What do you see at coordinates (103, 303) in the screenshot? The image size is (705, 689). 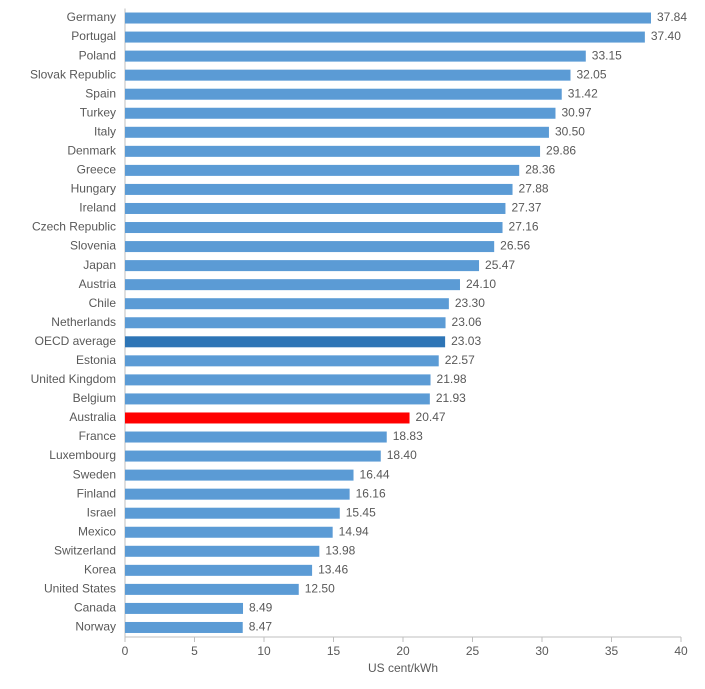 I see `y-tick-label: Chile` at bounding box center [103, 303].